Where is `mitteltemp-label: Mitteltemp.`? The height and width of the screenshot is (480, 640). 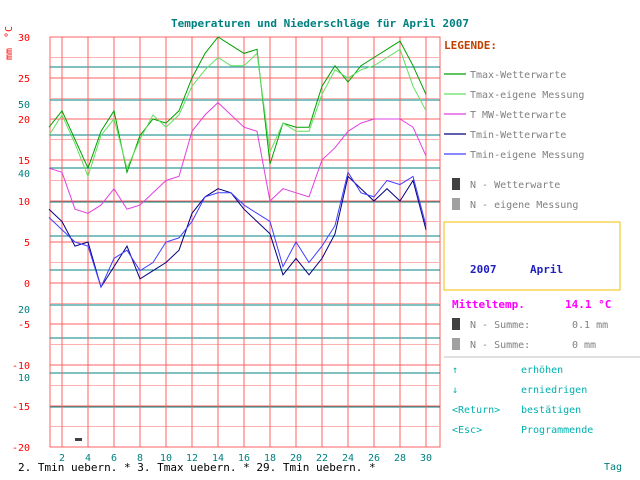 mitteltemp-label: Mitteltemp. is located at coordinates (488, 304).